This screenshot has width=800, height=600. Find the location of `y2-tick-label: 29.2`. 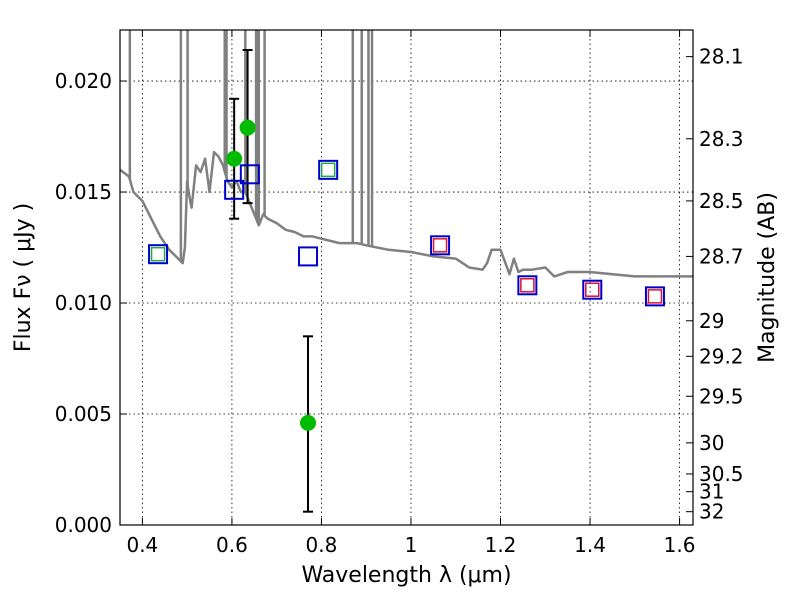

y2-tick-label: 29.2 is located at coordinates (721, 356).